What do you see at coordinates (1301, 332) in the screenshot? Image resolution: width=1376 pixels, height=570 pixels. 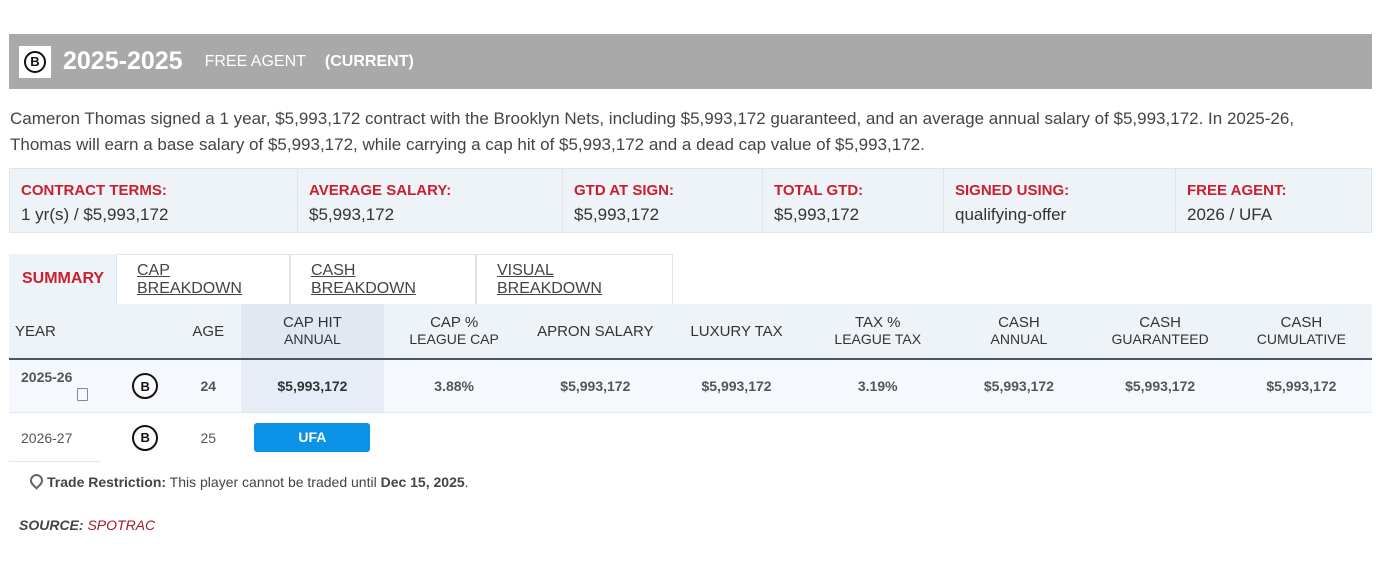 I see `col-cash-cumulative: CASH CUMULATIVE` at bounding box center [1301, 332].